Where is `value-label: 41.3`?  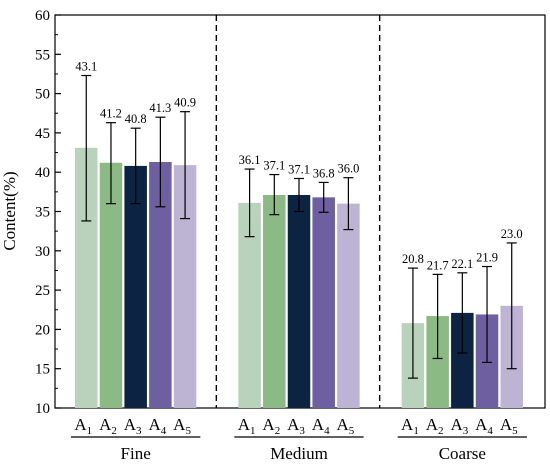
value-label: 41.3 is located at coordinates (160, 108).